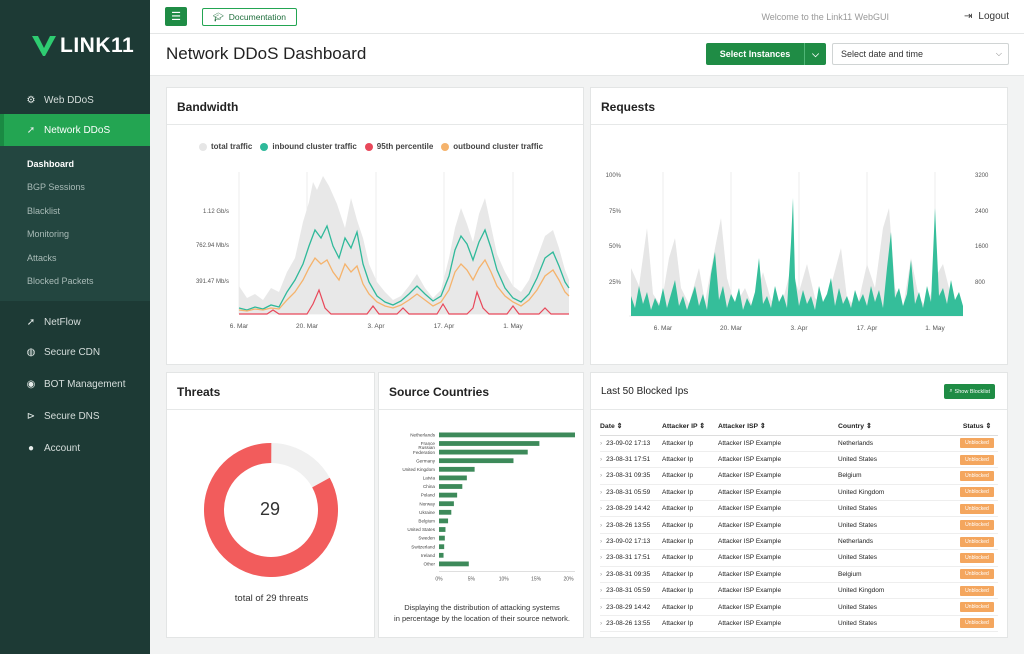 This screenshot has height=654, width=1024. What do you see at coordinates (442, 538) in the screenshot?
I see `bar-sweden` at bounding box center [442, 538].